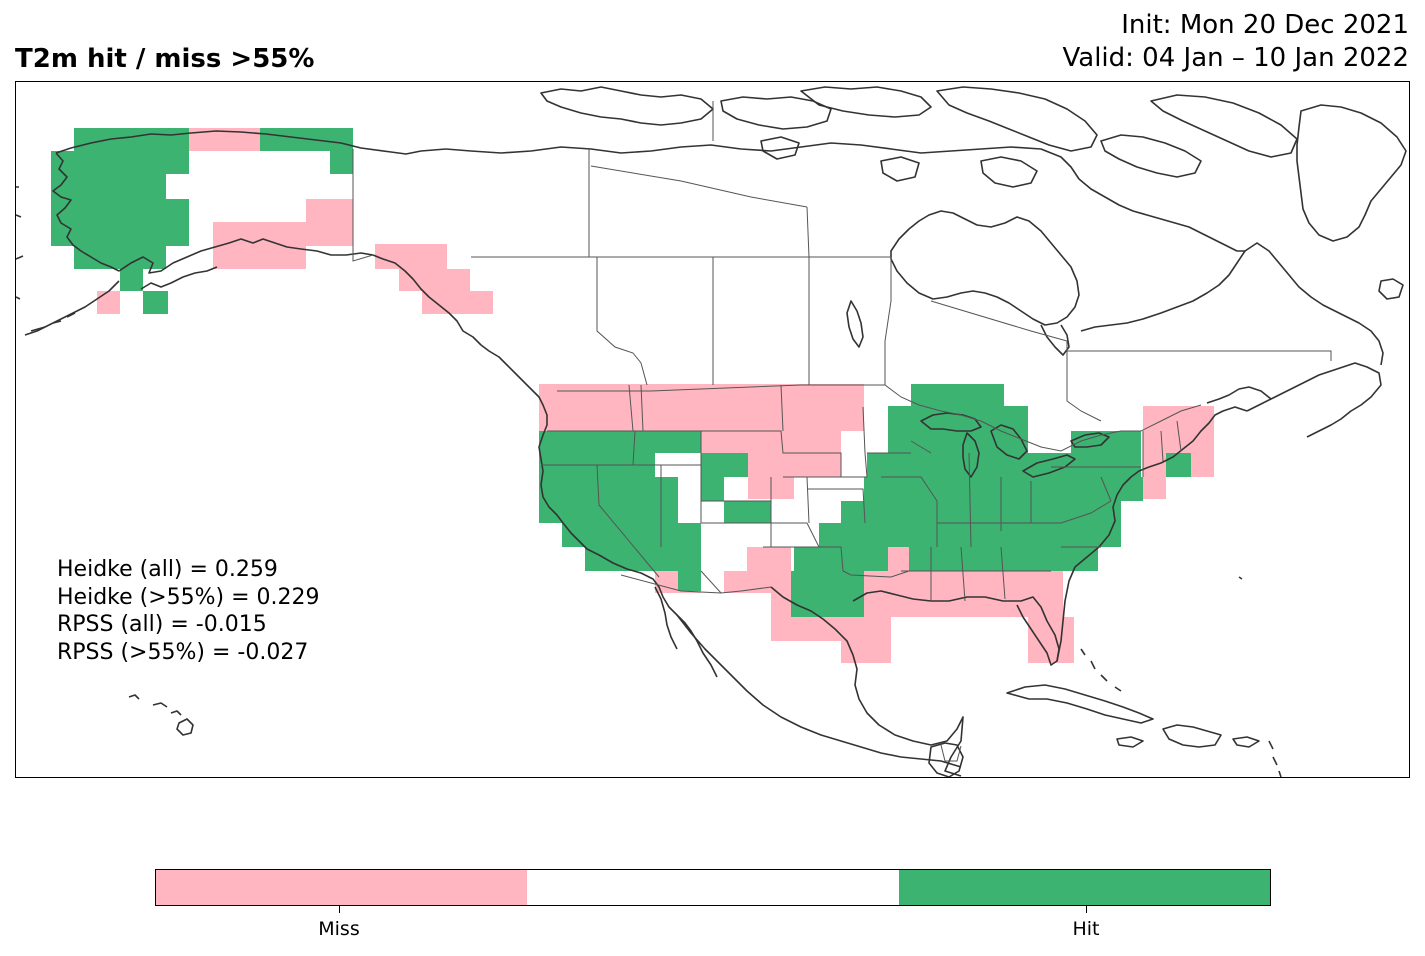 The image size is (1425, 956). What do you see at coordinates (188, 597) in the screenshot?
I see `heidke-55: Heidke (>55%) = 0.229` at bounding box center [188, 597].